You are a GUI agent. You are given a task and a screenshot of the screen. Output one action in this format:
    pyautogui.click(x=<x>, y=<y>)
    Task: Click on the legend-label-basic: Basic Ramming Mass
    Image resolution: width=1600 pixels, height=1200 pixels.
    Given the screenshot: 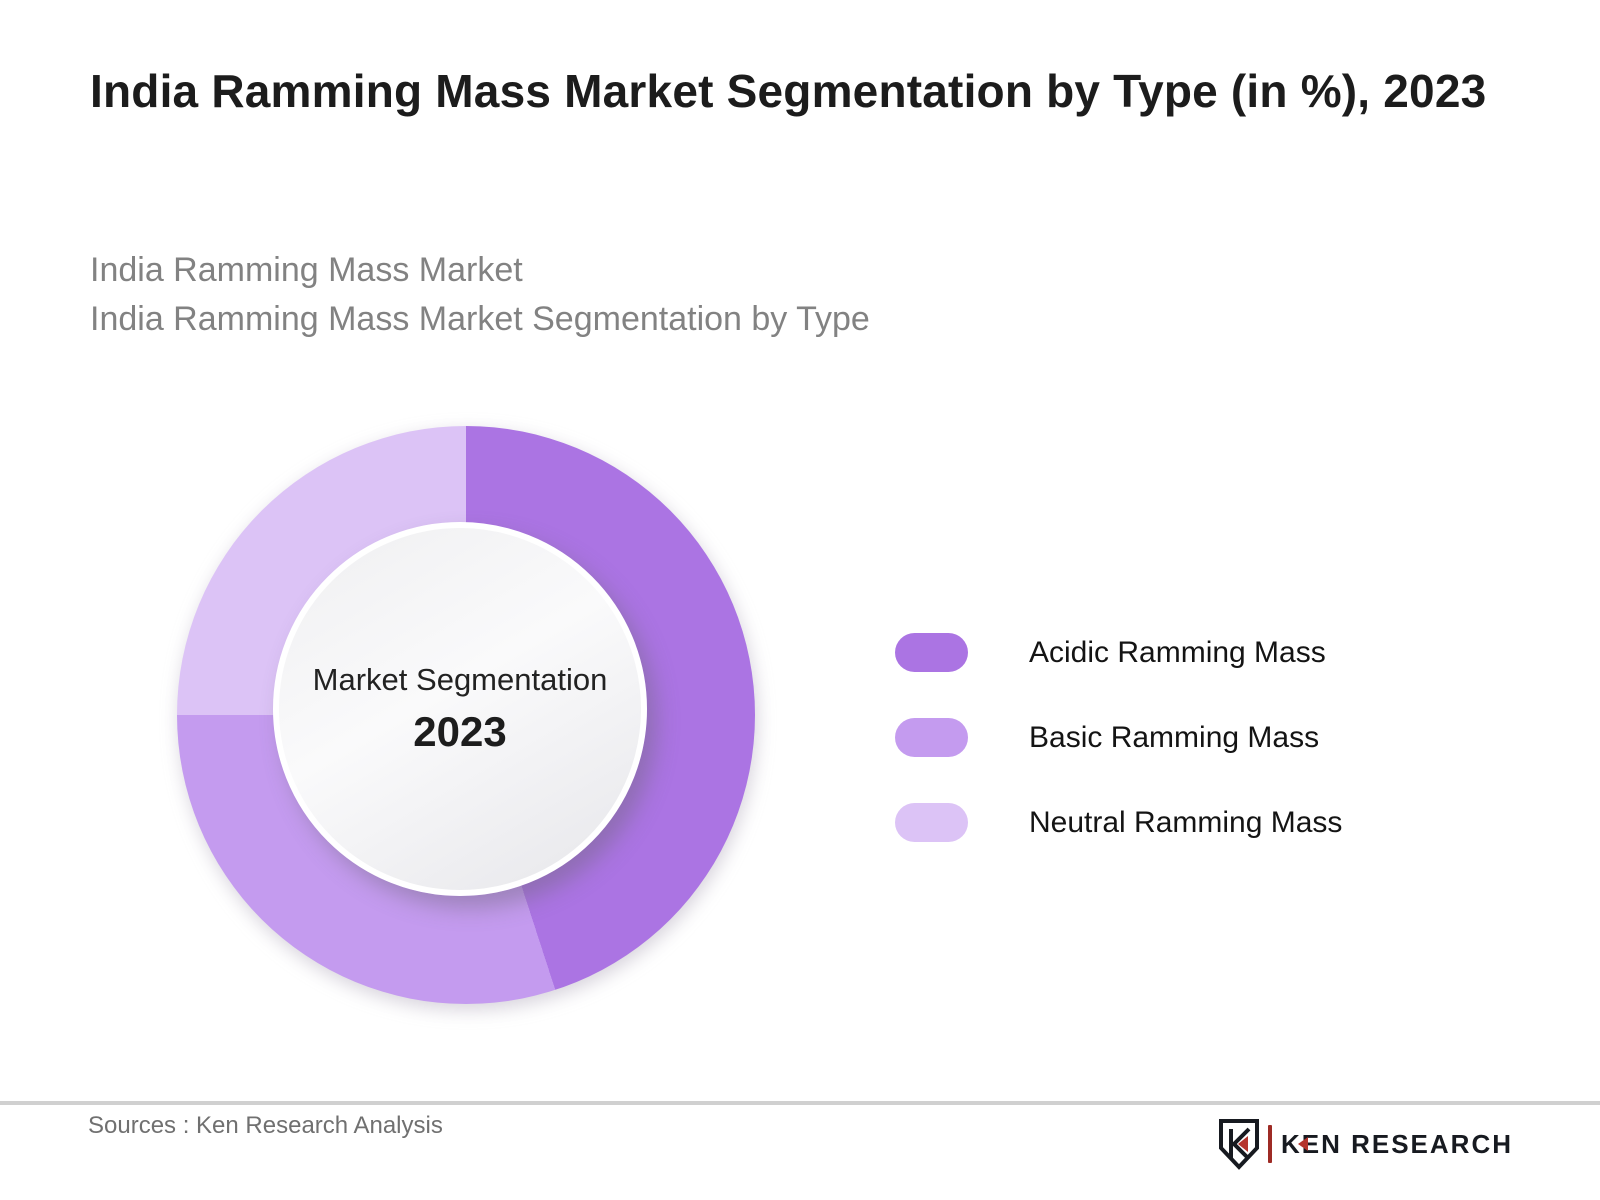 What is the action you would take?
    pyautogui.click(x=1174, y=737)
    